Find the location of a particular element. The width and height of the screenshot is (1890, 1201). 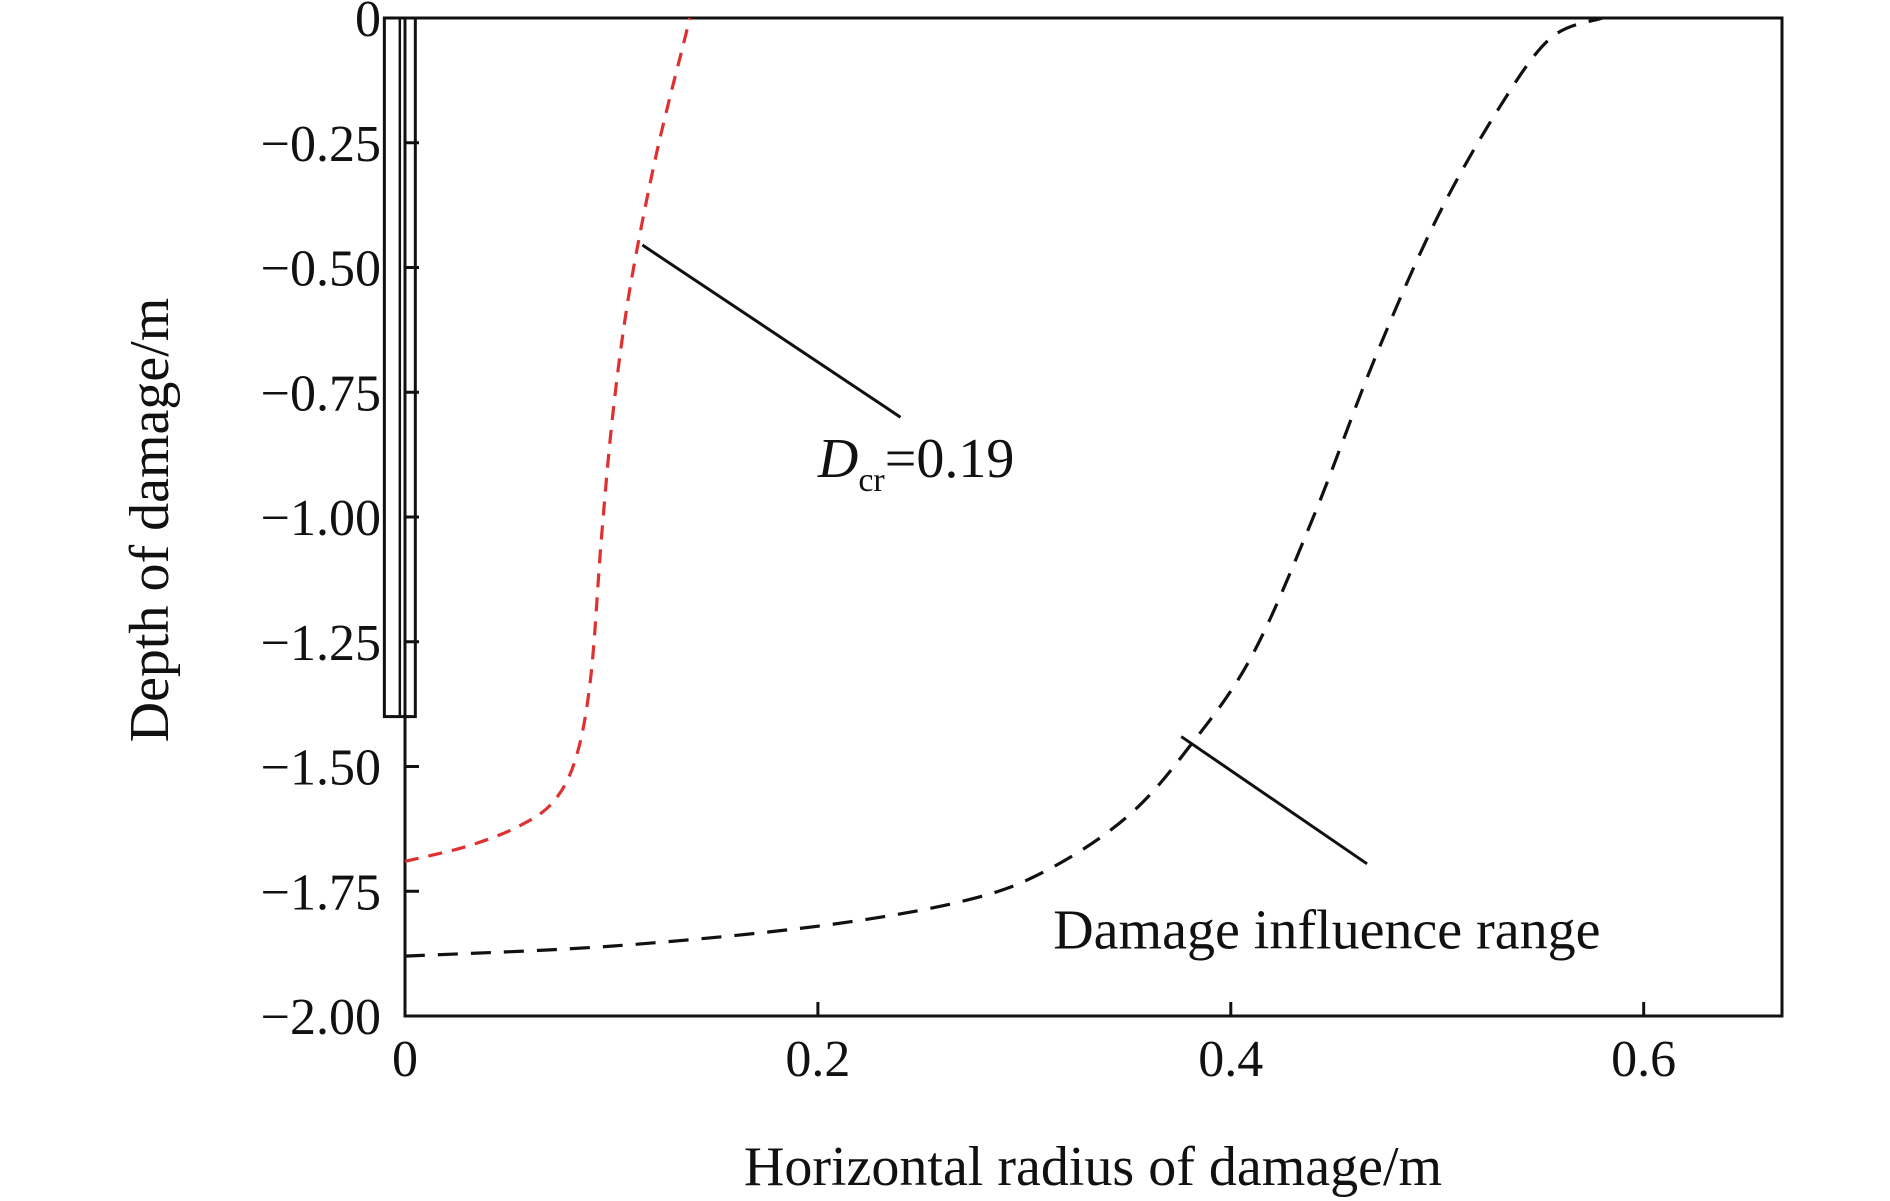

y-tick-label: 0 is located at coordinates (368, 24).